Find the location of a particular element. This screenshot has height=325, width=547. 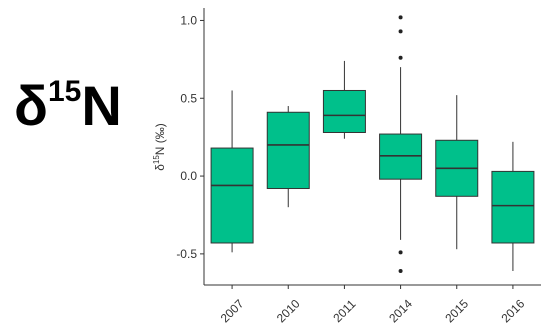

delta-15n-label: δ15N is located at coordinates (68, 104).